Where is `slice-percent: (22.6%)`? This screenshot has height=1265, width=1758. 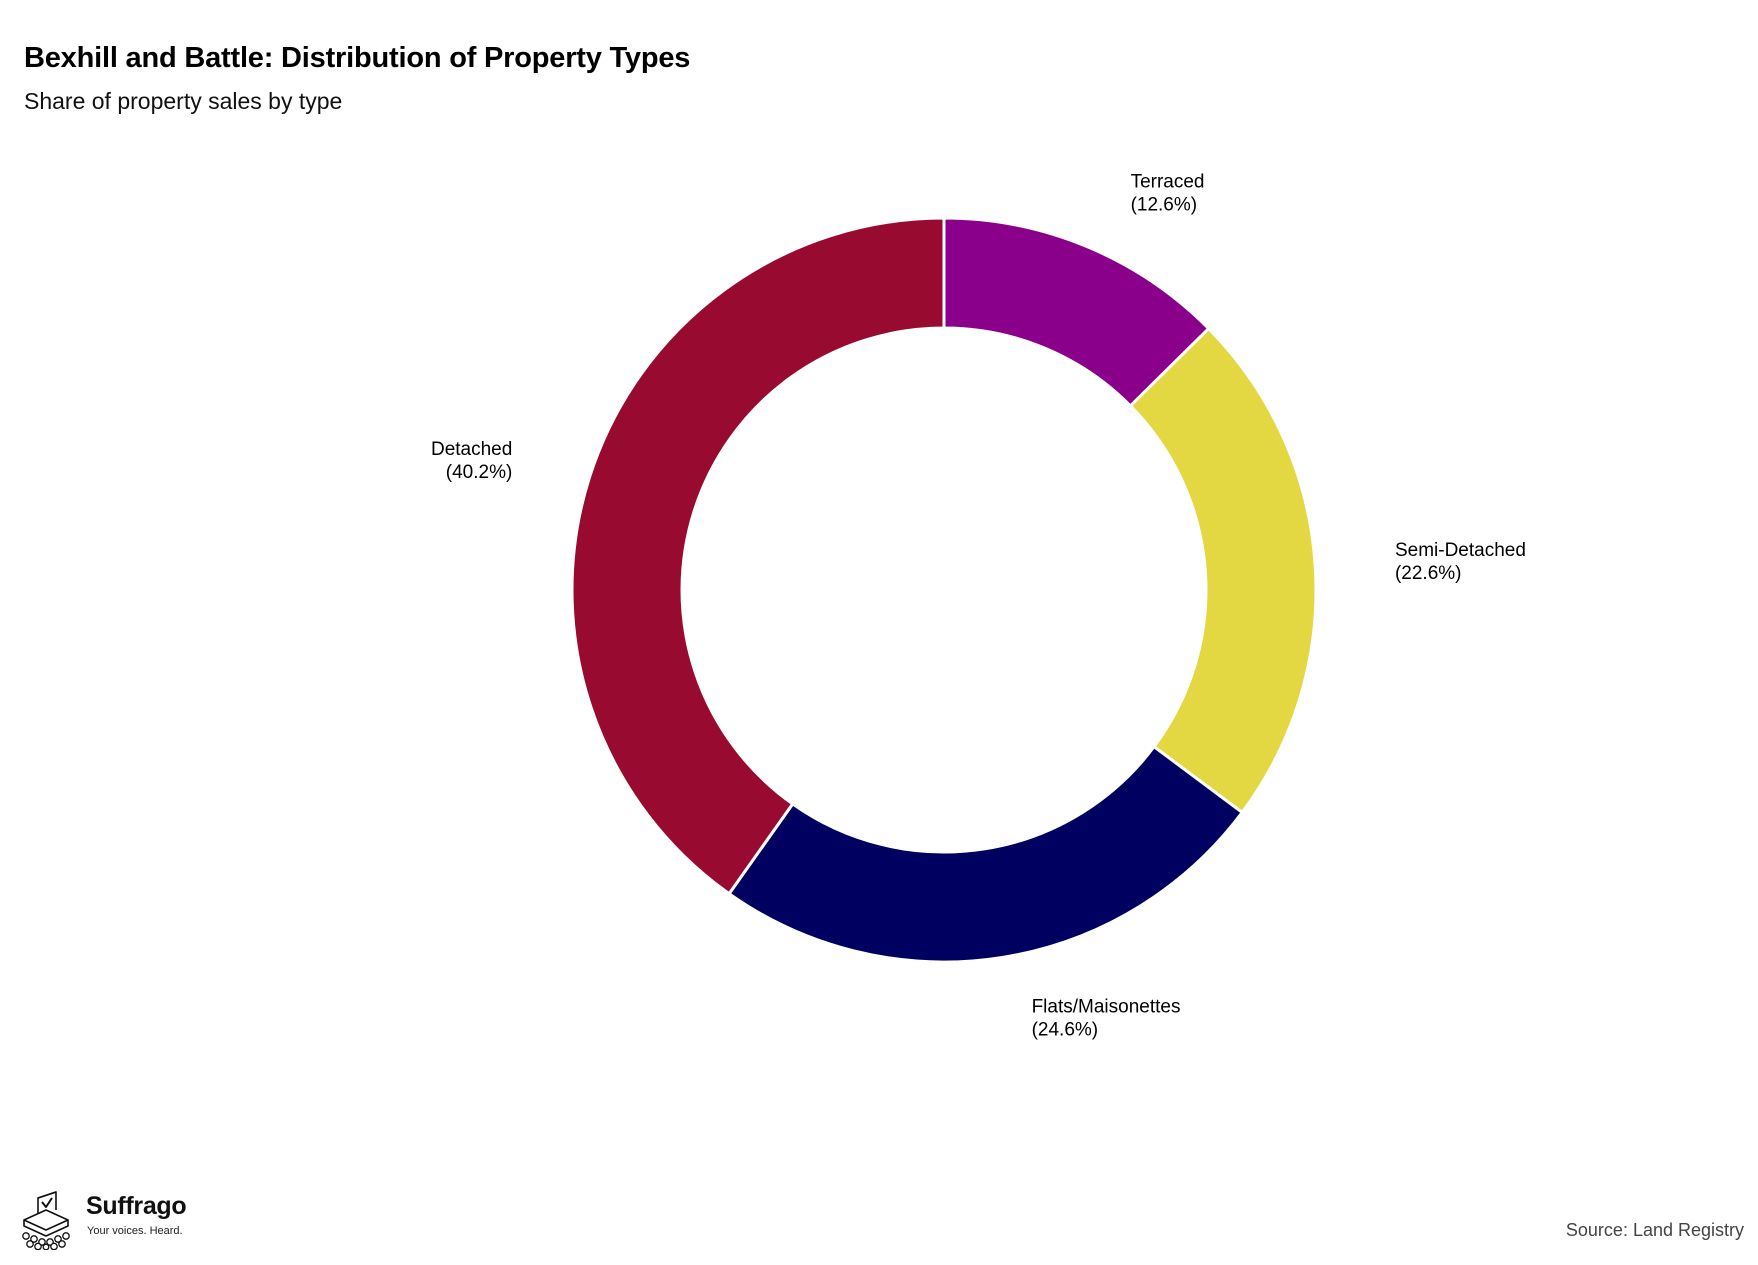
slice-percent: (22.6%) is located at coordinates (1428, 573).